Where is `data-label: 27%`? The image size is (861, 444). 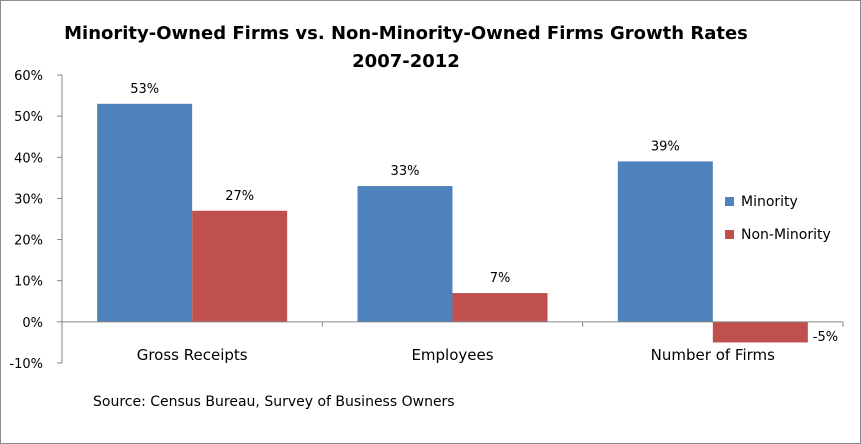 data-label: 27% is located at coordinates (239, 196).